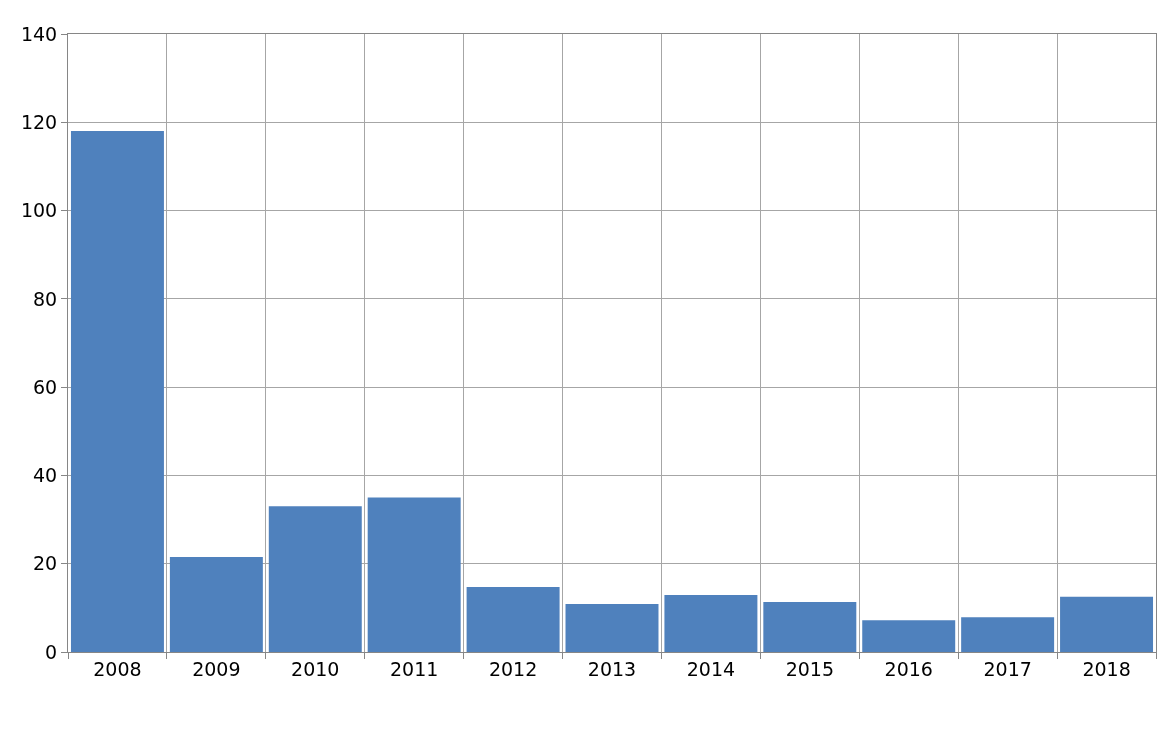 This screenshot has width=1172, height=734. Describe the element at coordinates (216, 668) in the screenshot. I see `x-tick-label: 2009` at that location.